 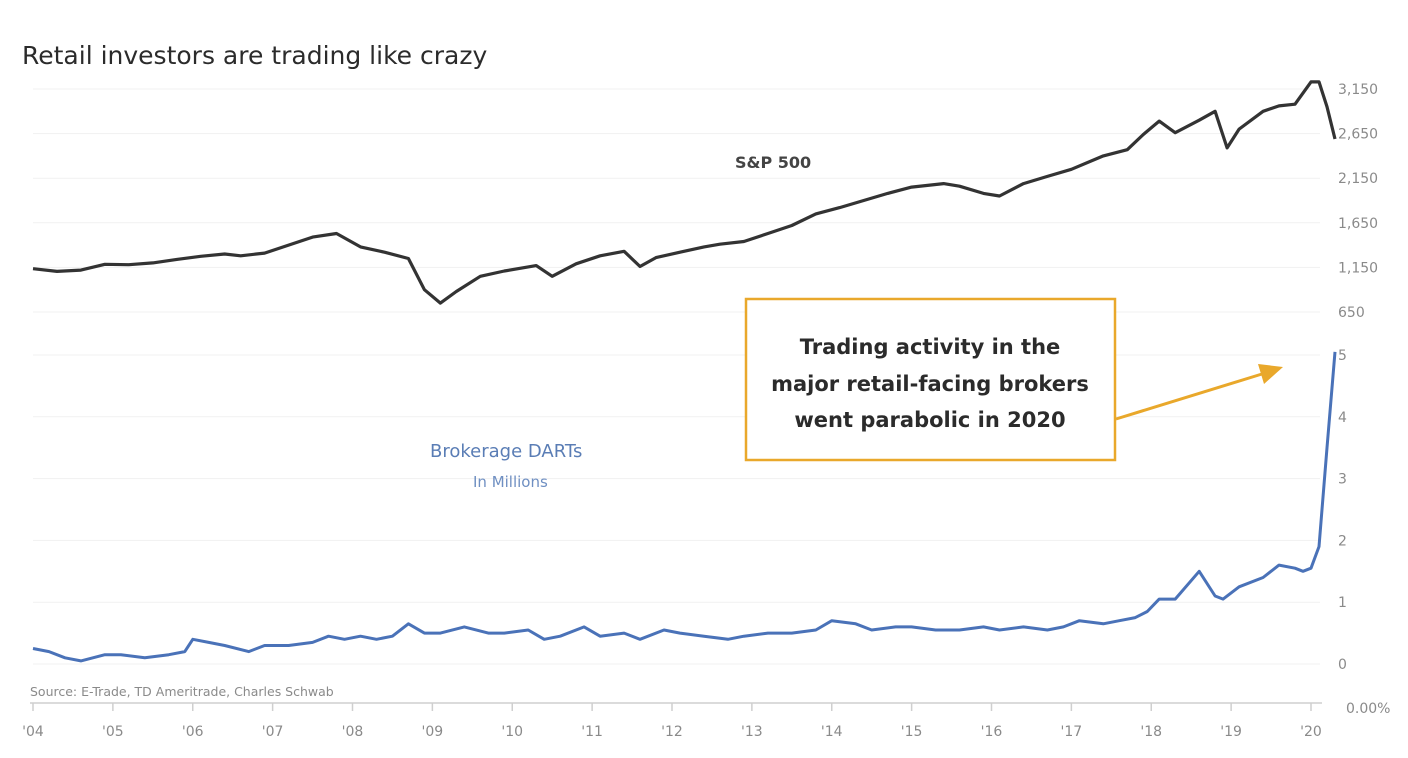 I want to click on x-tick-label: '12, so click(x=672, y=732).